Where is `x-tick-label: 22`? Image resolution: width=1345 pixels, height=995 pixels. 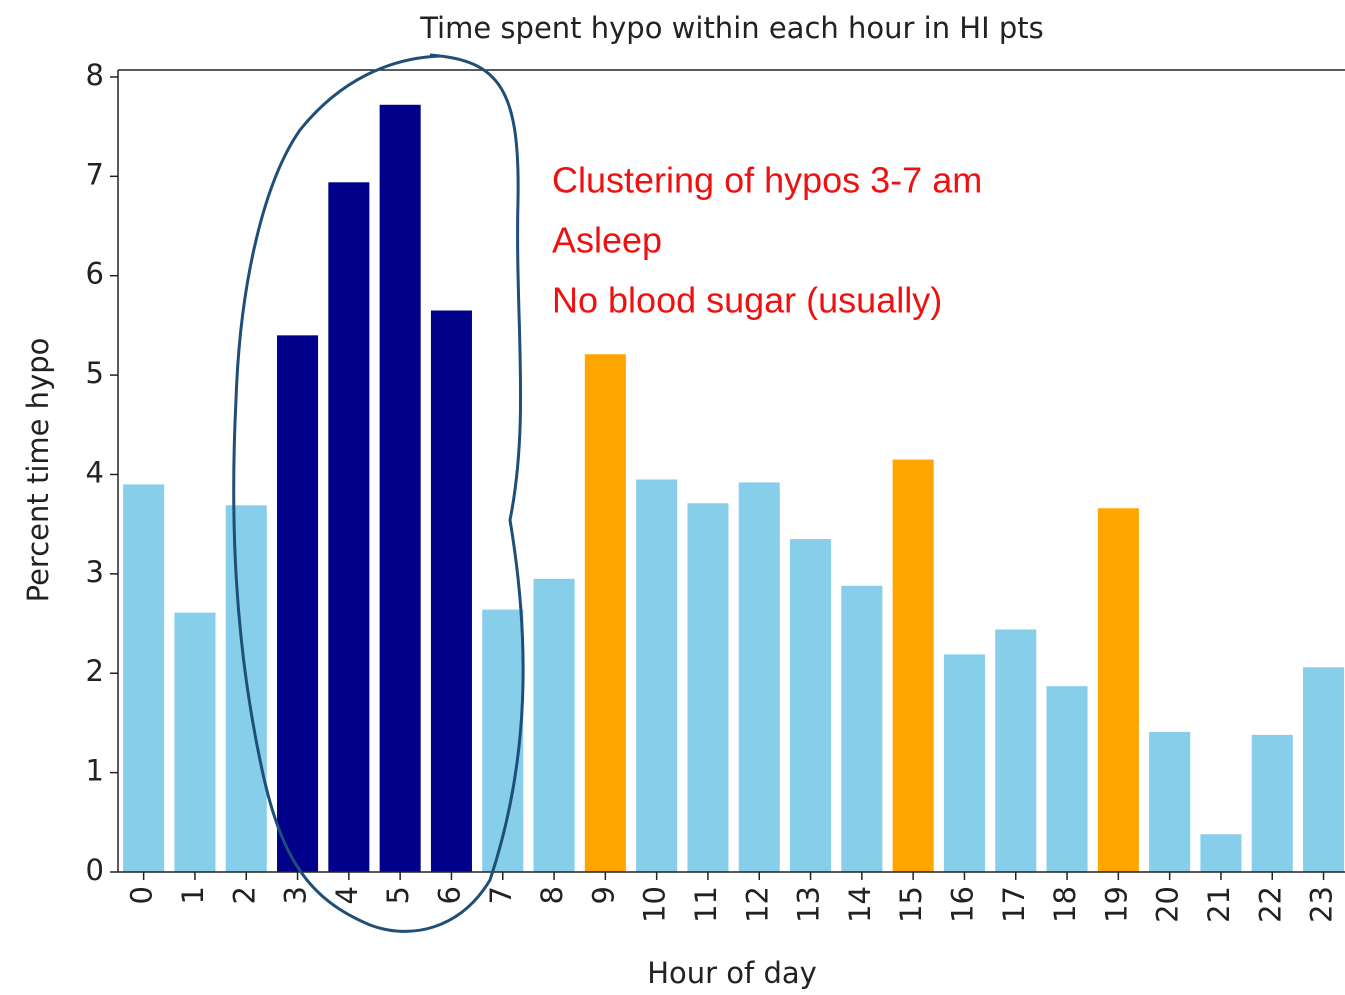
x-tick-label: 22 is located at coordinates (1270, 904).